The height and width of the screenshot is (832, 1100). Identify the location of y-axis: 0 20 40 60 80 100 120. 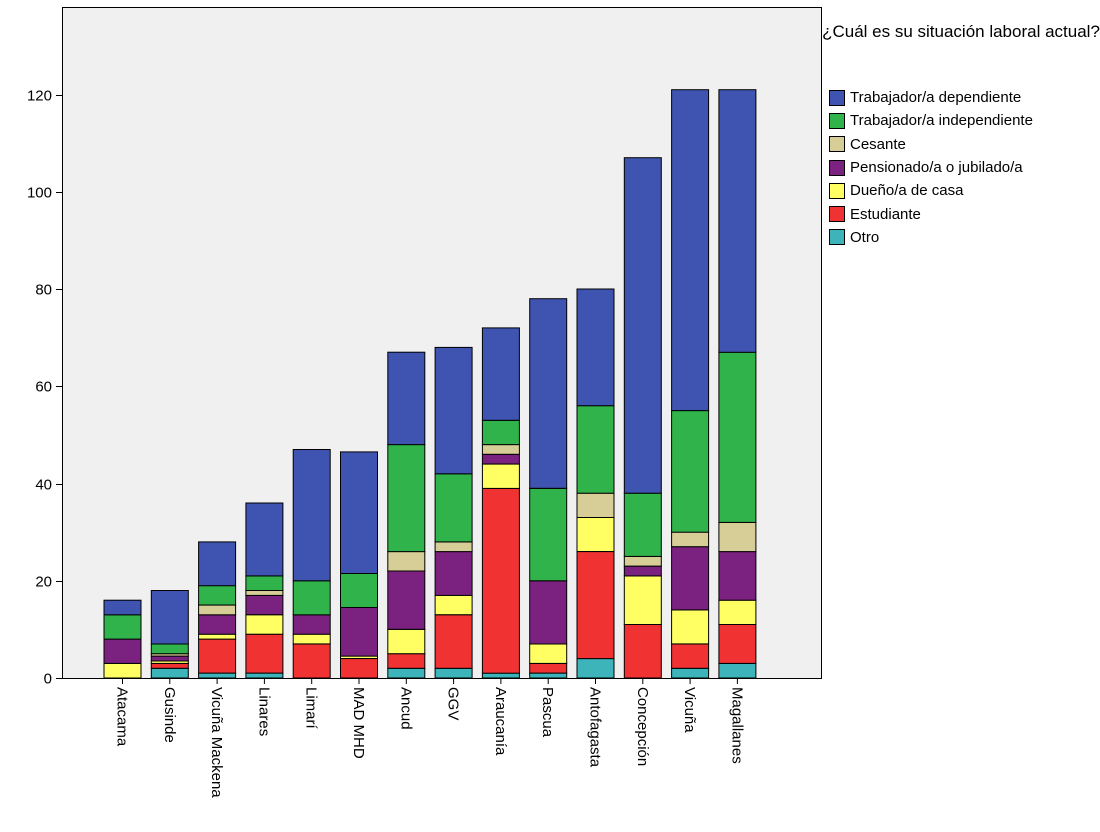
(44, 388).